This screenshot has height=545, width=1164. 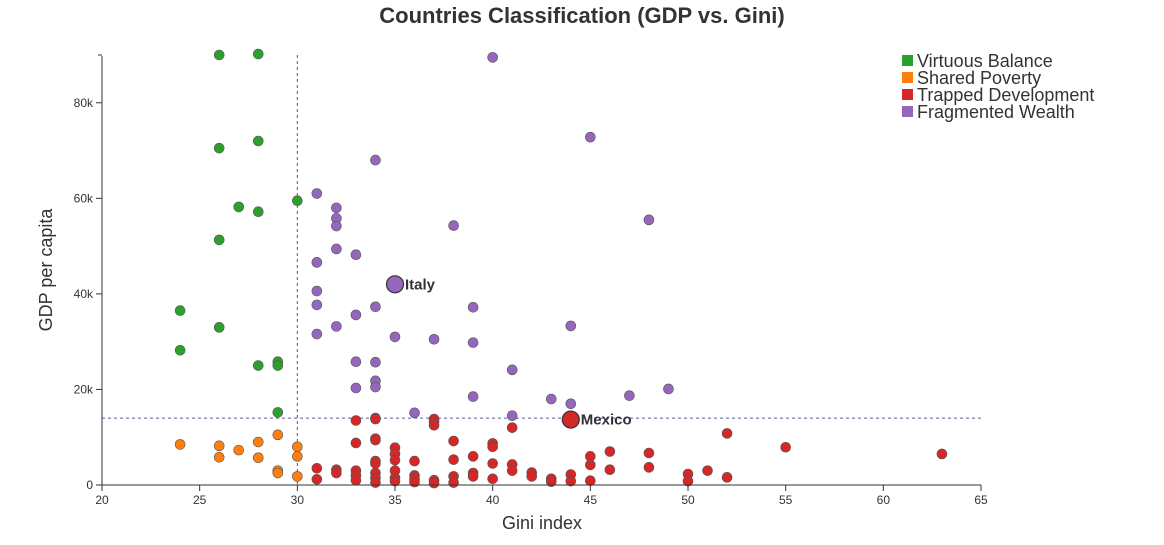 I want to click on y-tick-label: 20k, so click(x=84, y=389).